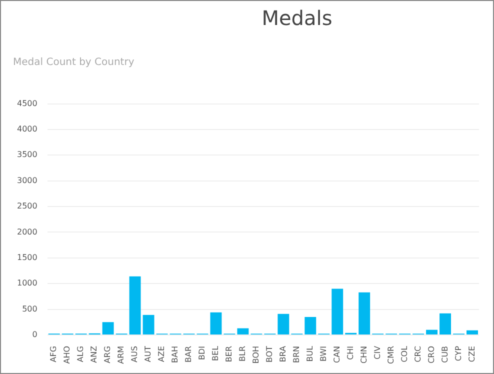 This screenshot has height=374, width=494. I want to click on x-tick-label: BER, so click(229, 354).